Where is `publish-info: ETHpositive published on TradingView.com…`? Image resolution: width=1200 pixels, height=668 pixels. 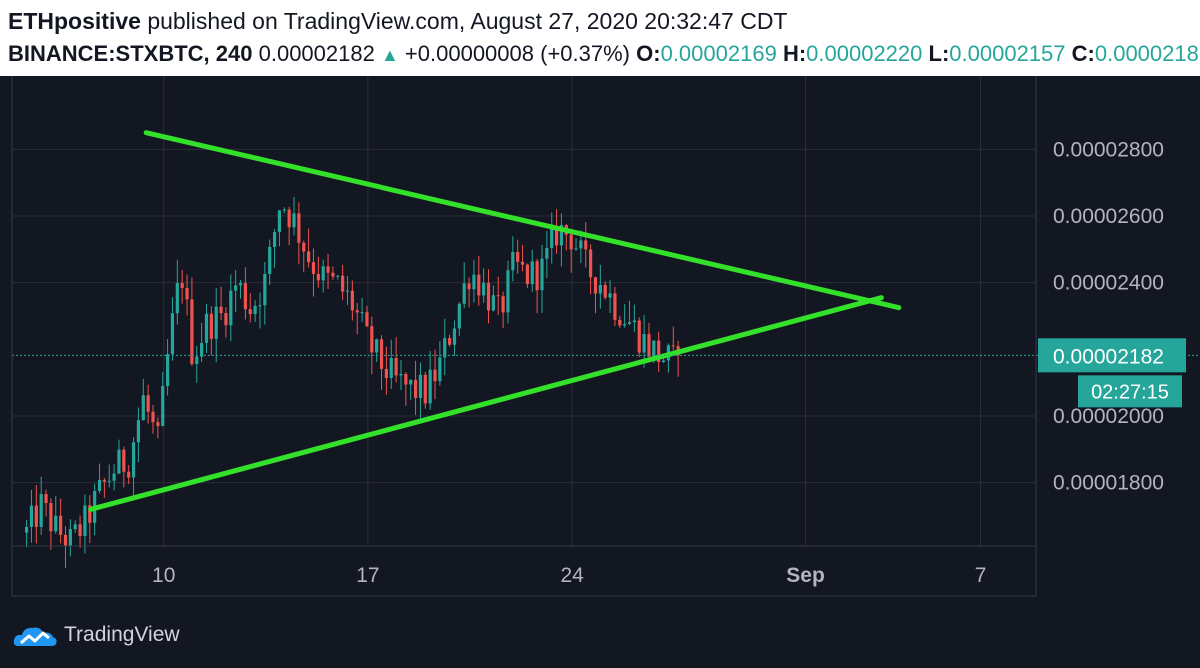
publish-info: ETHpositive published on TradingView.com… is located at coordinates (397, 21).